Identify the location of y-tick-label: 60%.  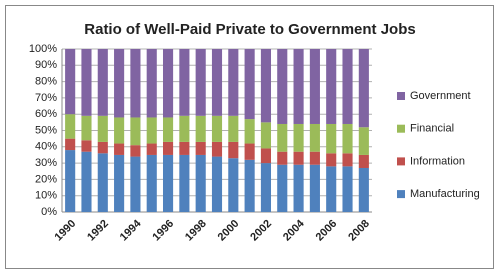
(46, 114).